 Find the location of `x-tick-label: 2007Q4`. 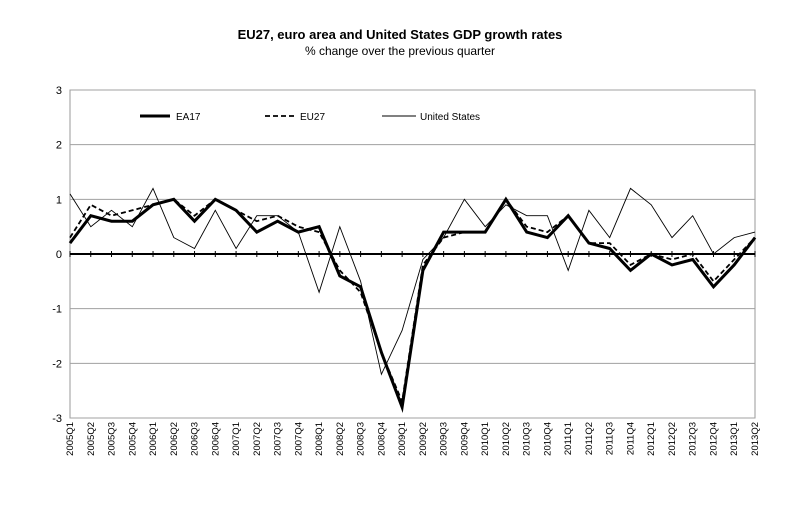

x-tick-label: 2007Q4 is located at coordinates (298, 439).